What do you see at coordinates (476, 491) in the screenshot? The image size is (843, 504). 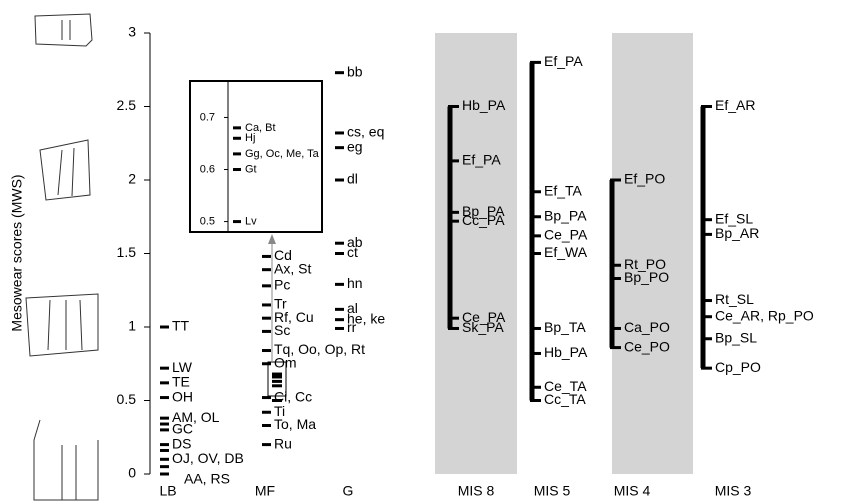 I see `x-category-label: MIS 8` at bounding box center [476, 491].